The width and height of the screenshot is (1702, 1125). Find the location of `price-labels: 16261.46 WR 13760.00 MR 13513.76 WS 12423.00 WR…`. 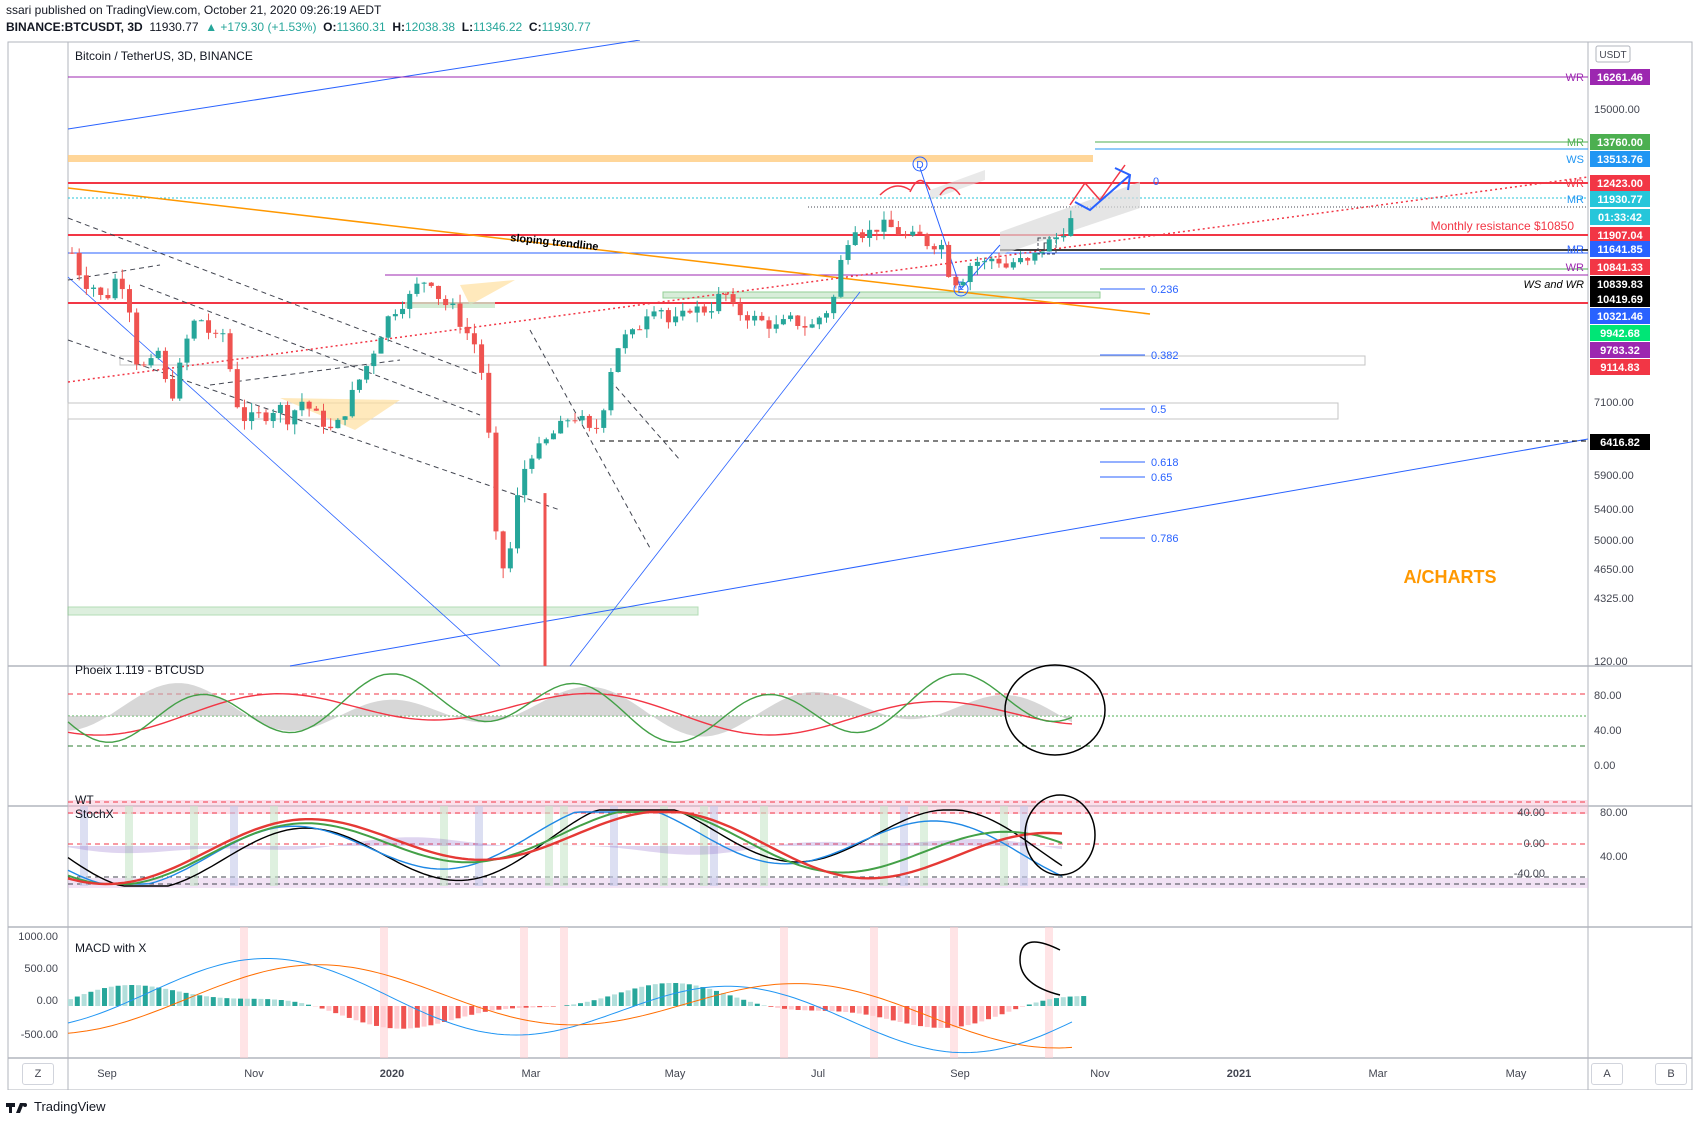

price-labels: 16261.46 WR 13760.00 MR 13513.76 WS 12423.00 WR… is located at coordinates (1586, 259).